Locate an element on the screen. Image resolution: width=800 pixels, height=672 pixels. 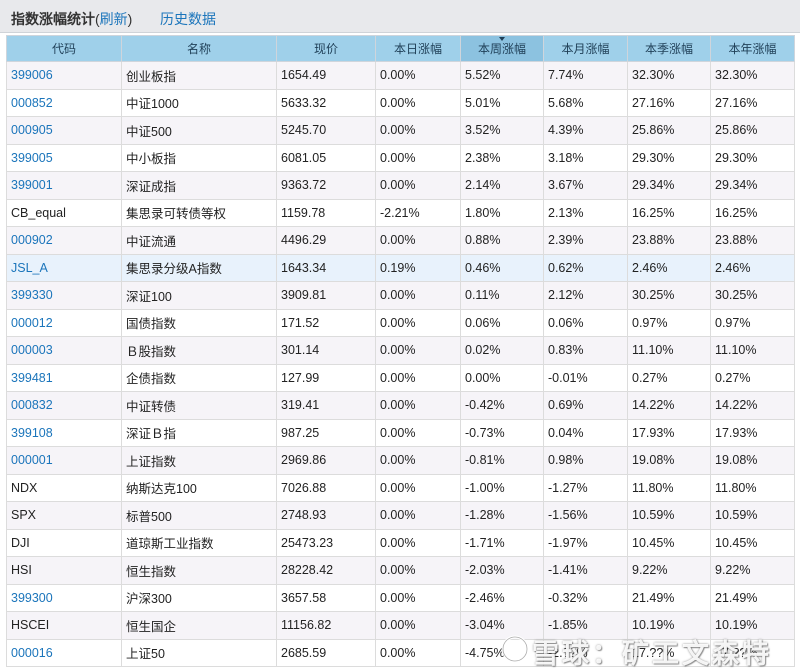
paren-close: ) is located at coordinates (130, 19).